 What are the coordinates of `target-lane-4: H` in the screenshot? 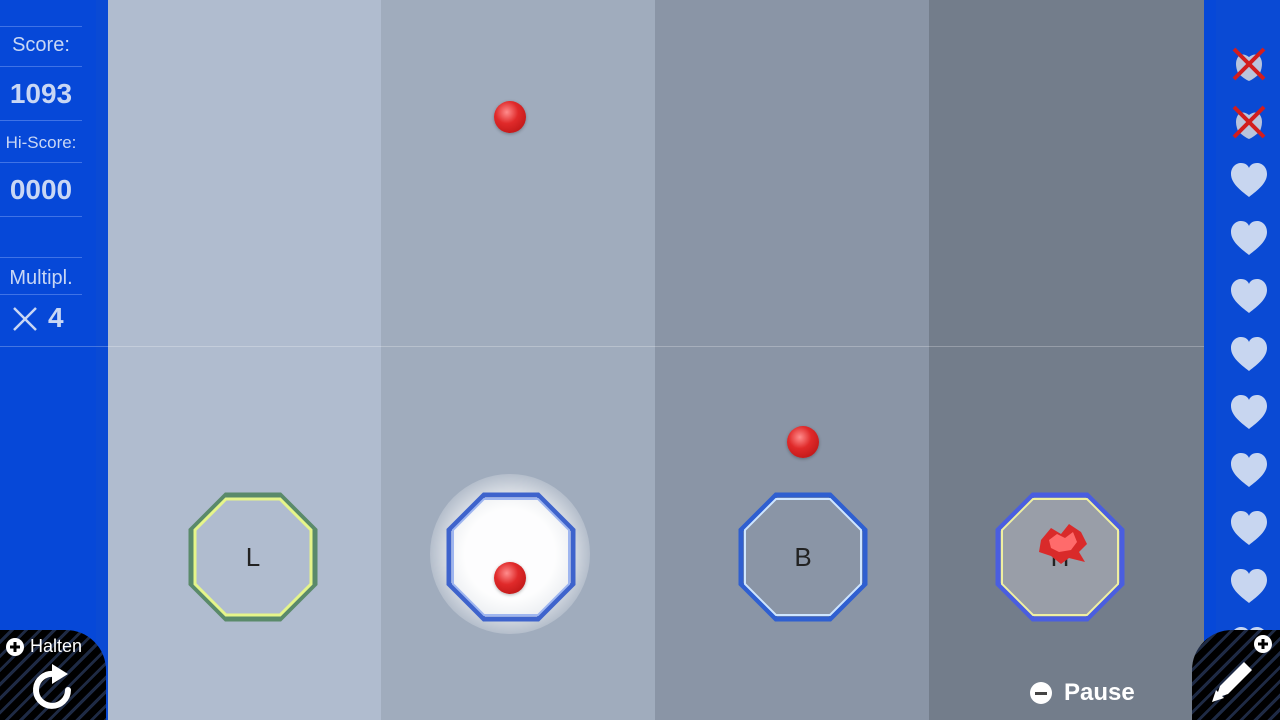 It's located at (1060, 557).